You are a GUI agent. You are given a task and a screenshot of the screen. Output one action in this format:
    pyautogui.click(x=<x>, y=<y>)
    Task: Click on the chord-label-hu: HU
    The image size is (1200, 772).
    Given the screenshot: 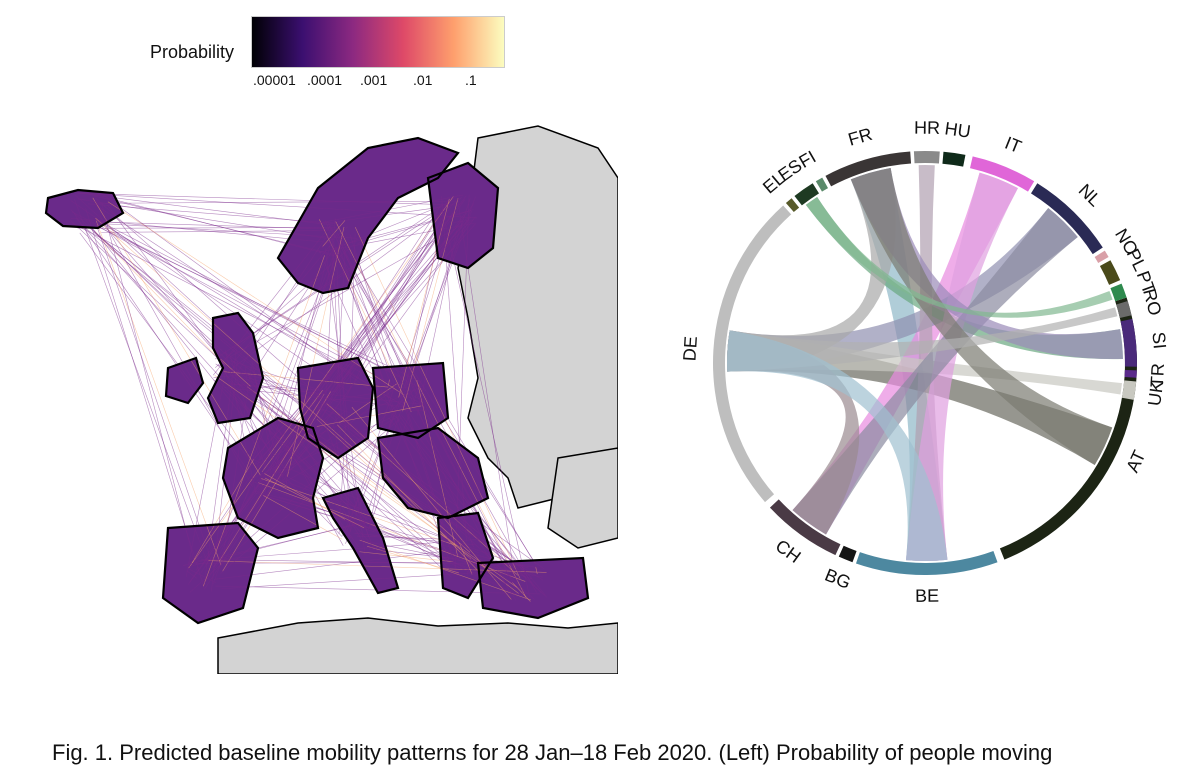 What is the action you would take?
    pyautogui.click(x=957, y=129)
    